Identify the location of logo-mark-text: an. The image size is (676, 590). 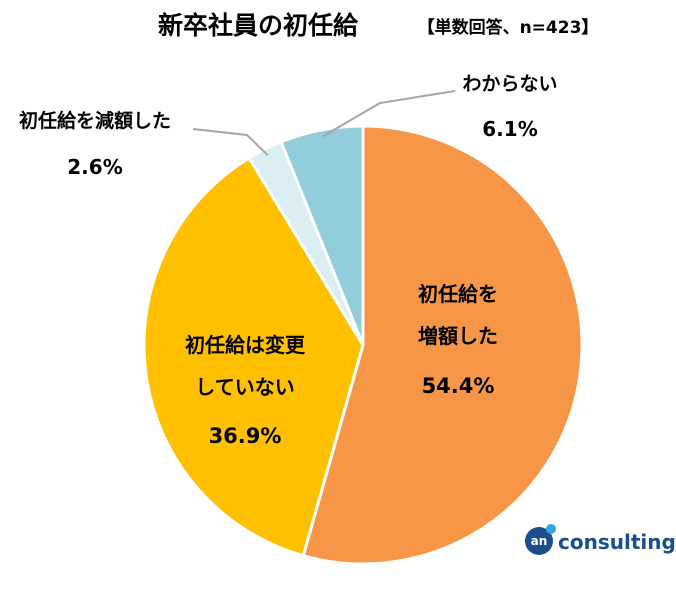
(539, 541).